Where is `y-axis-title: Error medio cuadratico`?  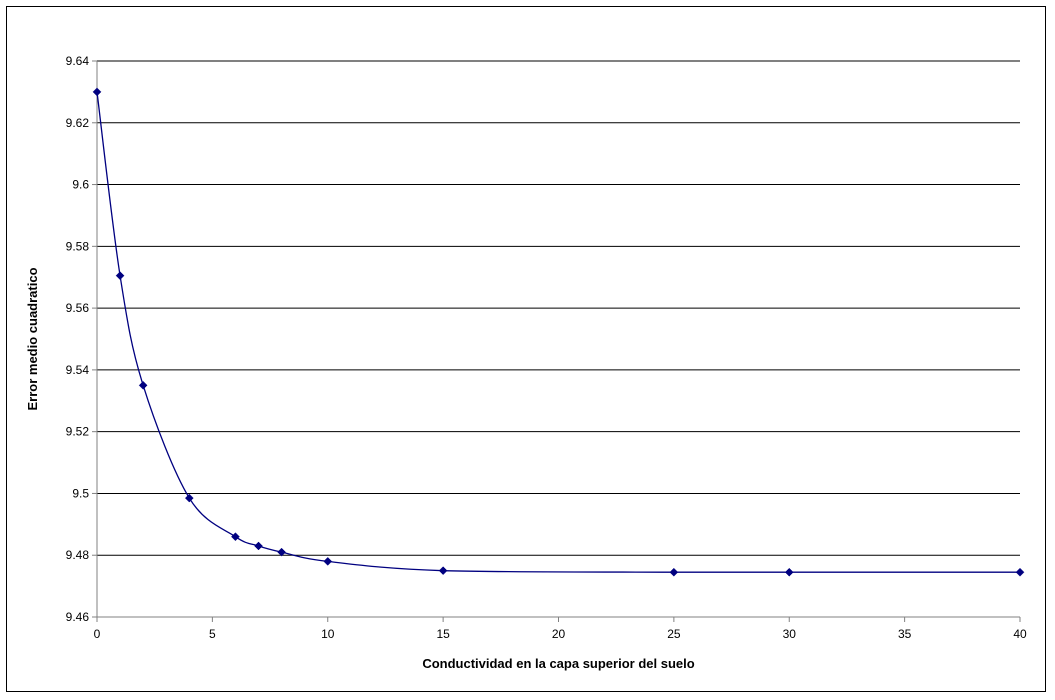
y-axis-title: Error medio cuadratico is located at coordinates (32, 338).